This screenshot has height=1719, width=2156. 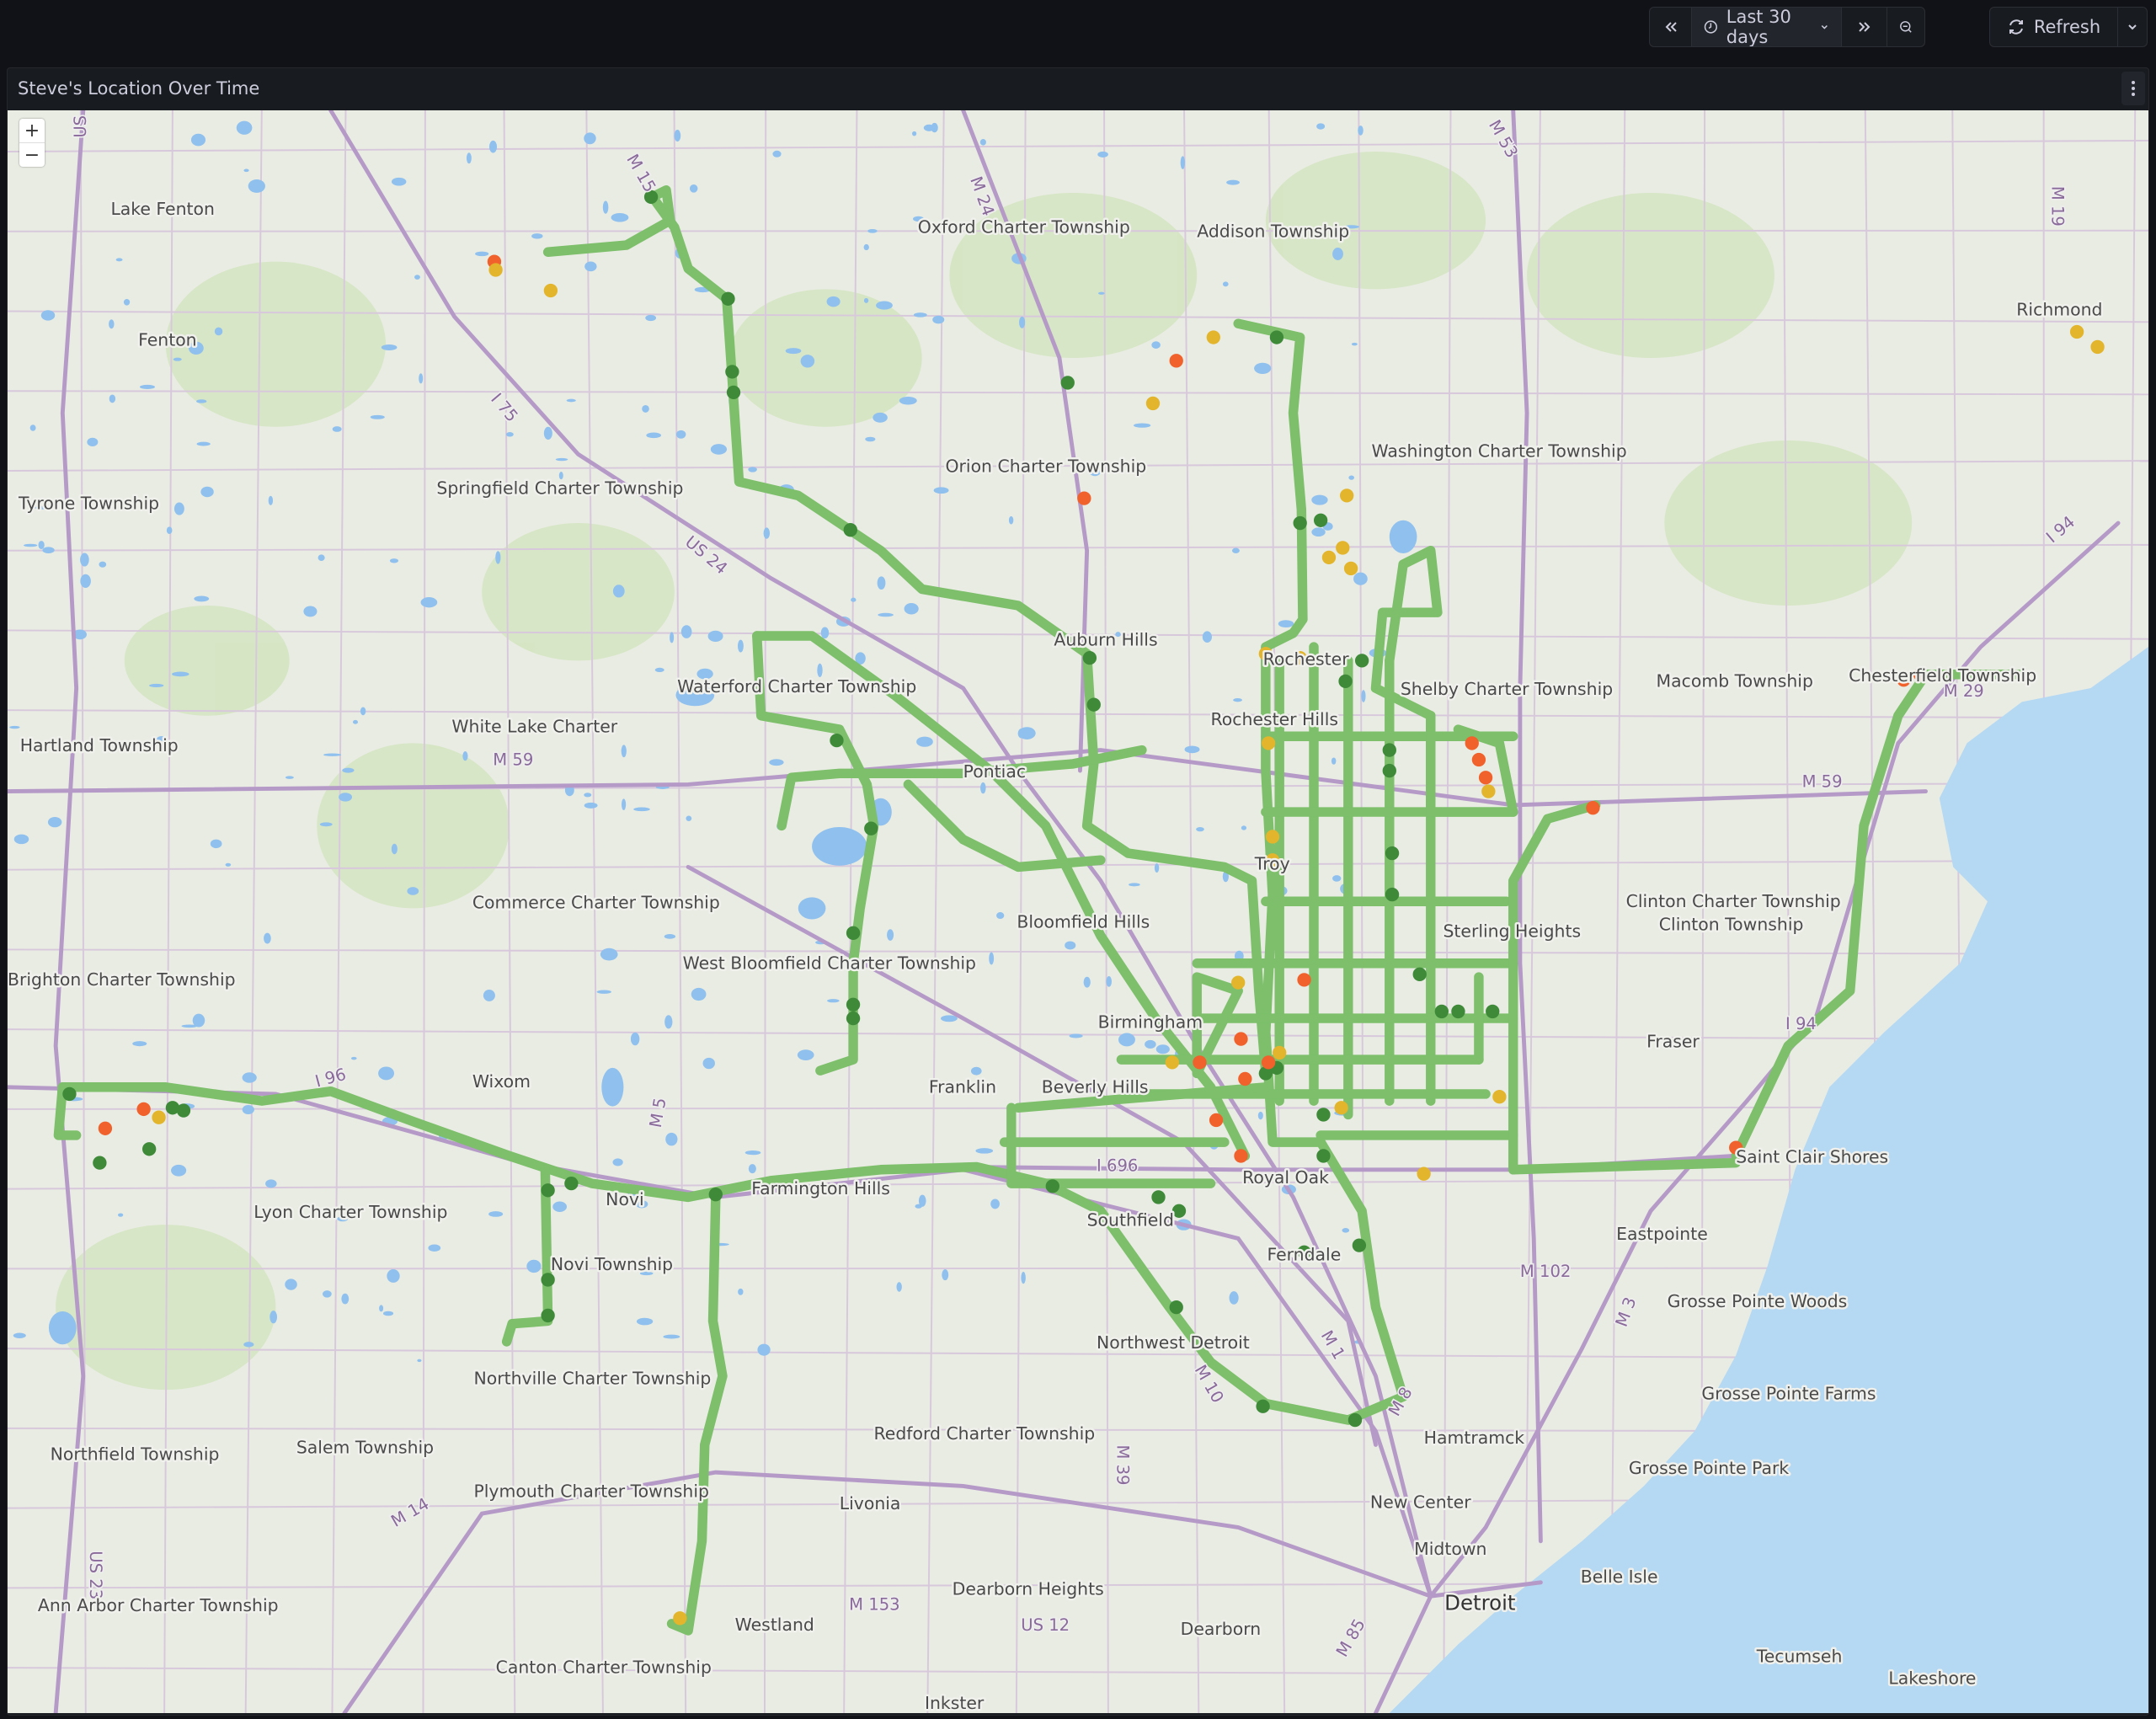 What do you see at coordinates (596, 902) in the screenshot?
I see `place-label: Commerce Charter Township` at bounding box center [596, 902].